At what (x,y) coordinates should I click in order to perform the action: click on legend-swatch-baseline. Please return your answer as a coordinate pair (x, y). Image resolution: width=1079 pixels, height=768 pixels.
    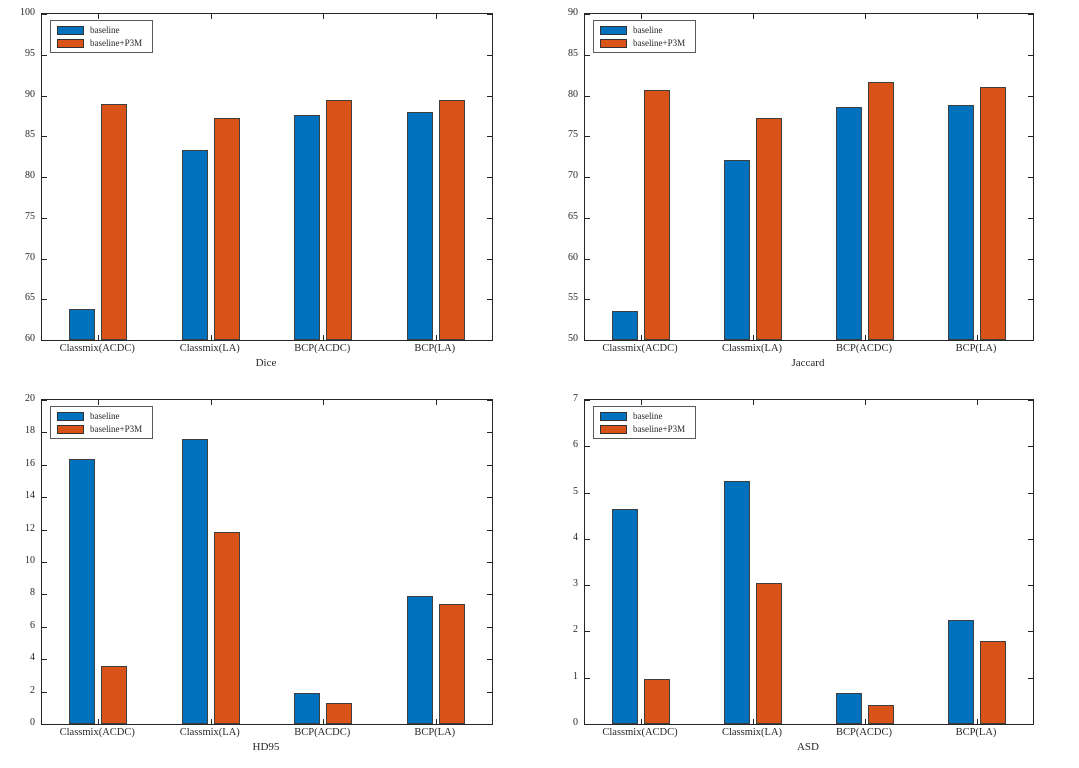
    Looking at the image, I should click on (613, 416).